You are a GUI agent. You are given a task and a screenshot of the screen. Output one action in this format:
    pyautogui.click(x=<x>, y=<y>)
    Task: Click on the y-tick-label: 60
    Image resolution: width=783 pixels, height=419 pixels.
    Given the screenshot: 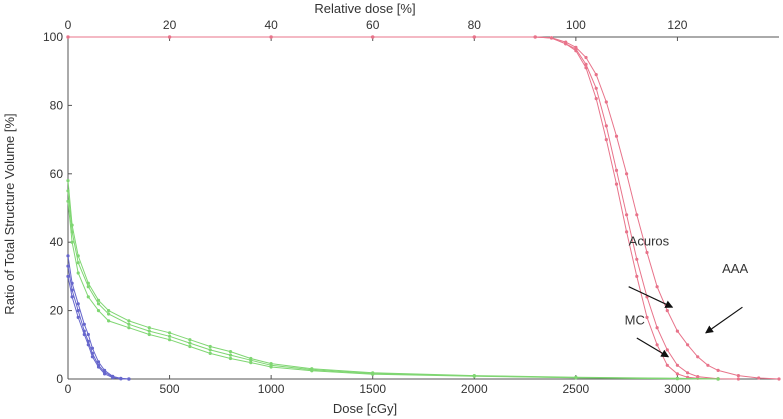 What is the action you would take?
    pyautogui.click(x=57, y=174)
    